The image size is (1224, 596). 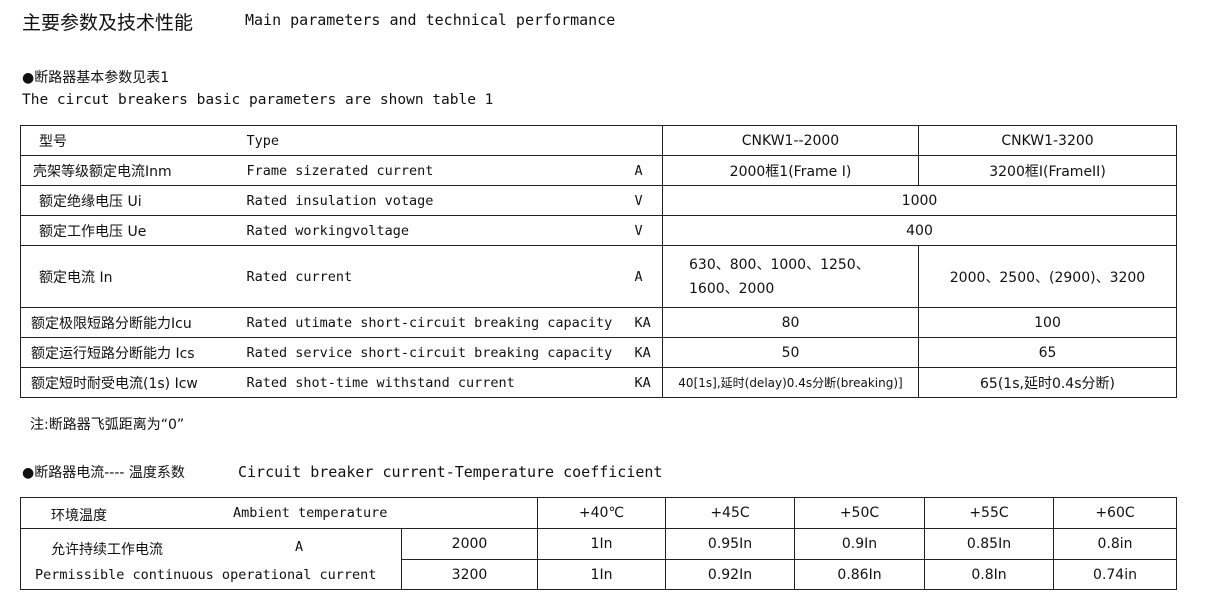 I want to click on row-label-zh: 额定绝缘电压 Ui, so click(x=131, y=200).